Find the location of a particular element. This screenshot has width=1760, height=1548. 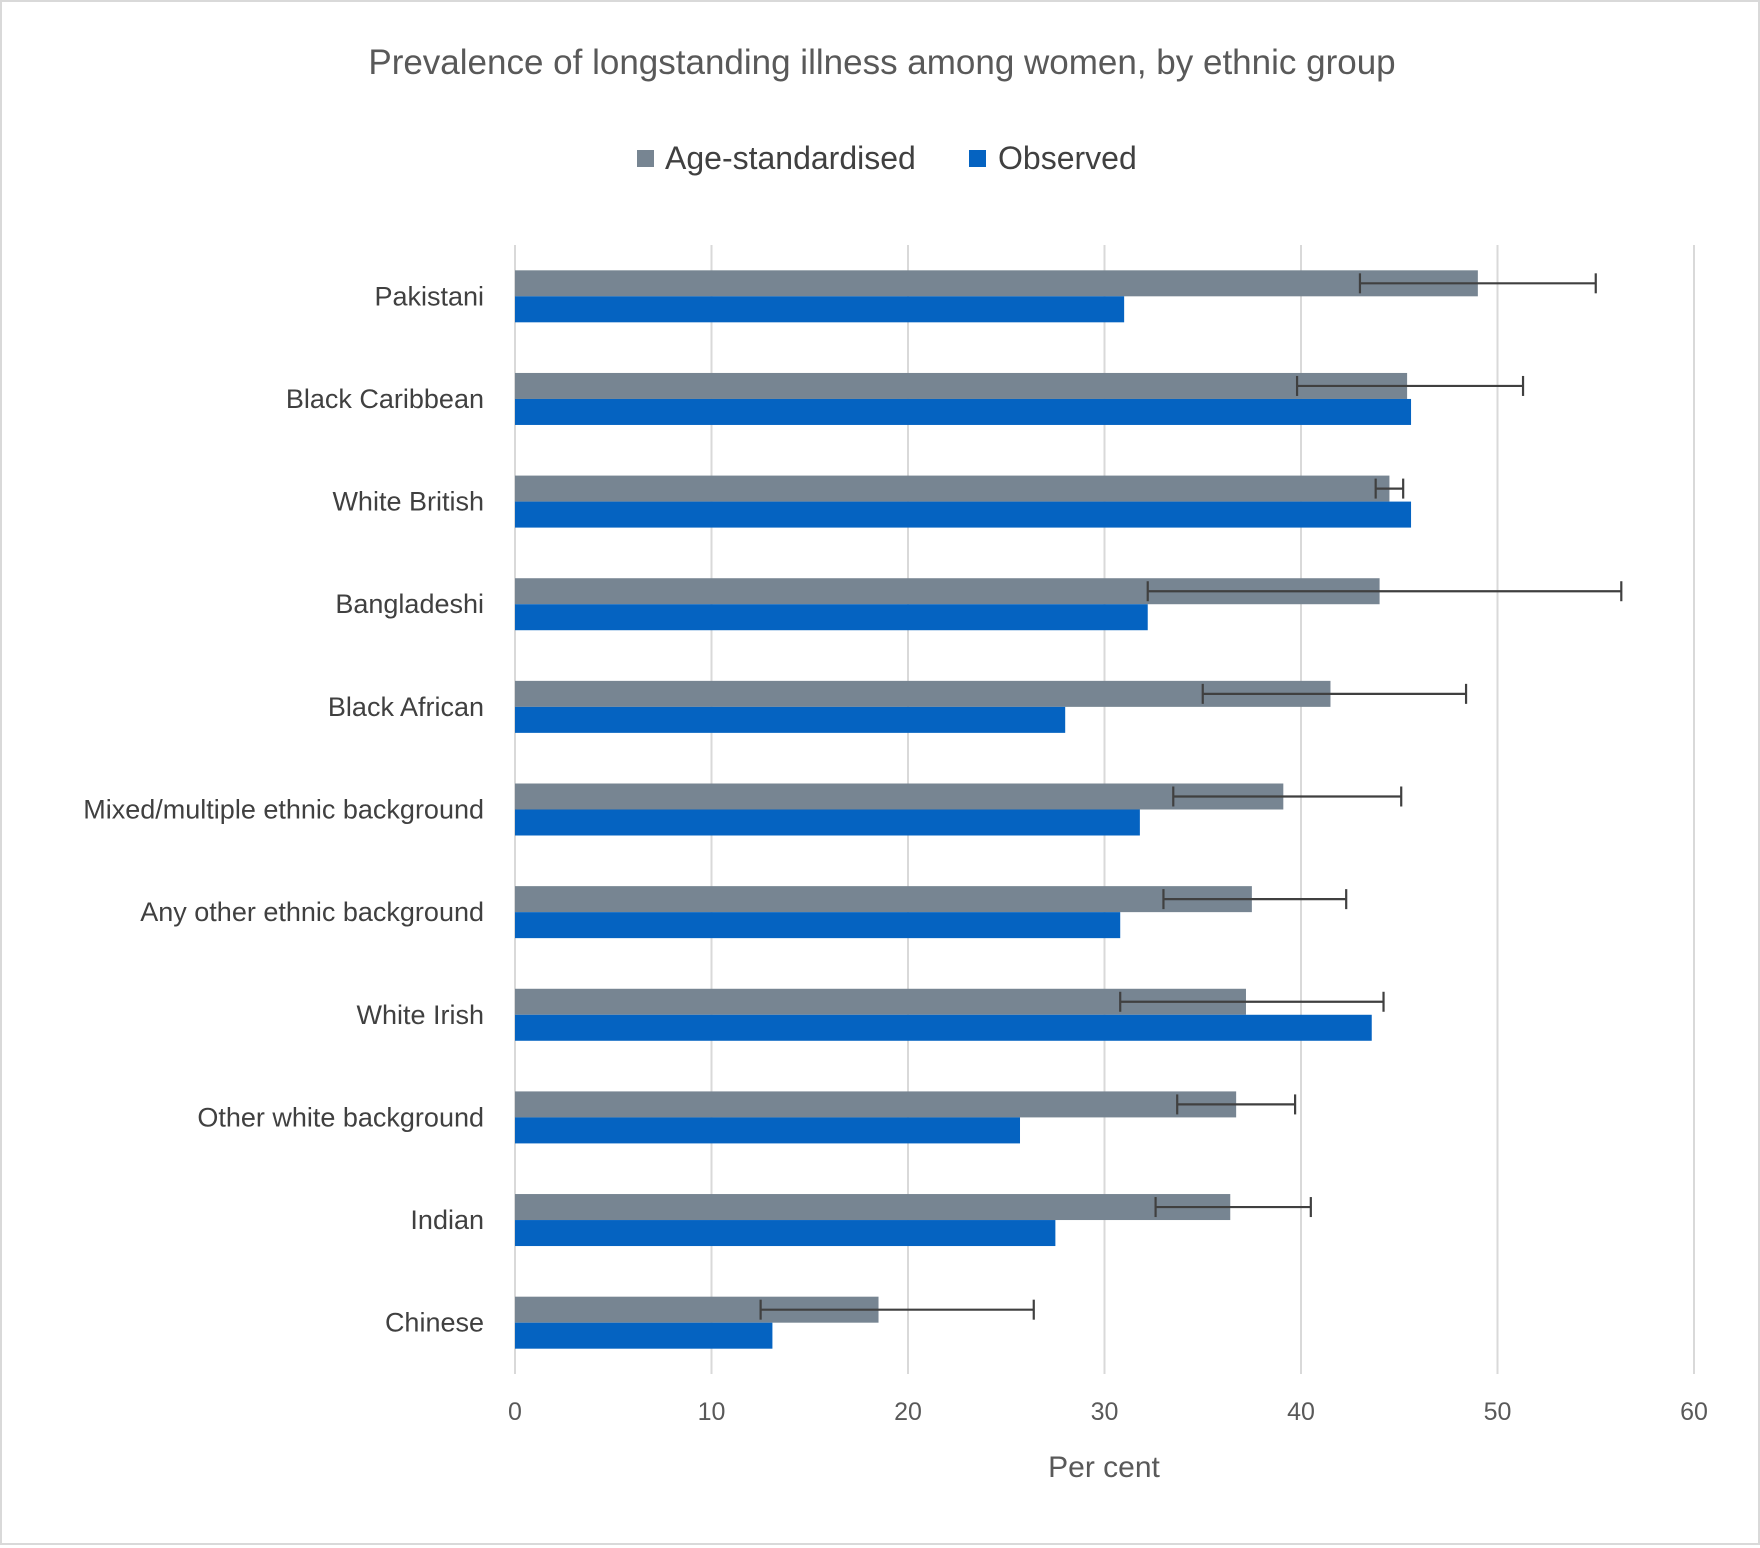

legend-label-age-standardised: Age-standardised is located at coordinates (790, 158).